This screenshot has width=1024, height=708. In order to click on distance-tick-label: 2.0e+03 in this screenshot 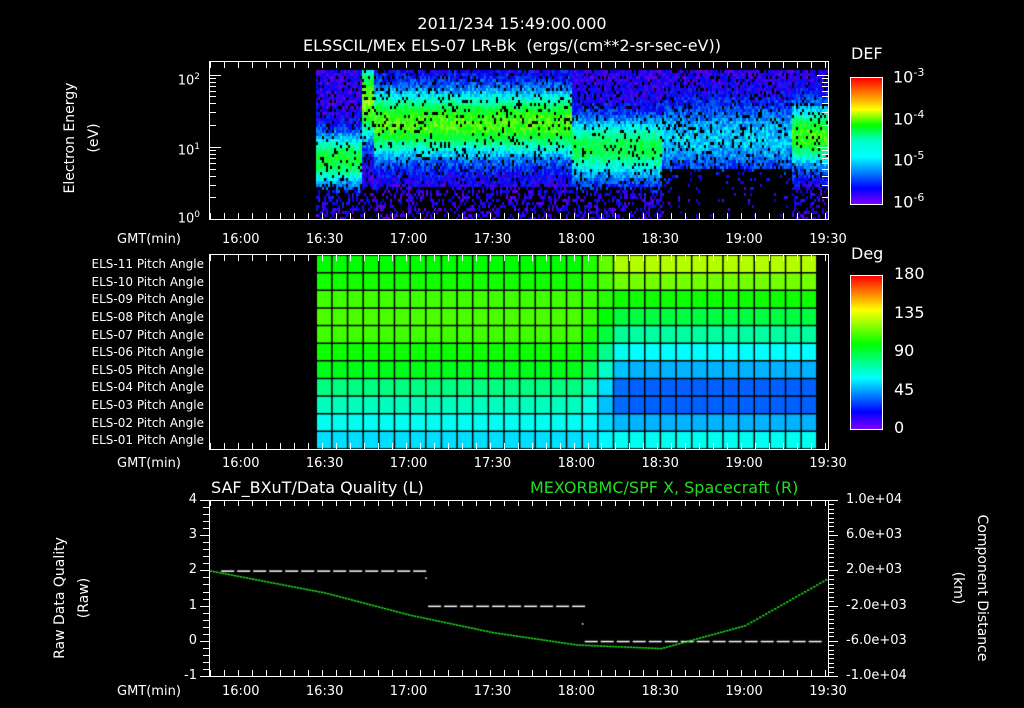, I will do `click(874, 570)`.